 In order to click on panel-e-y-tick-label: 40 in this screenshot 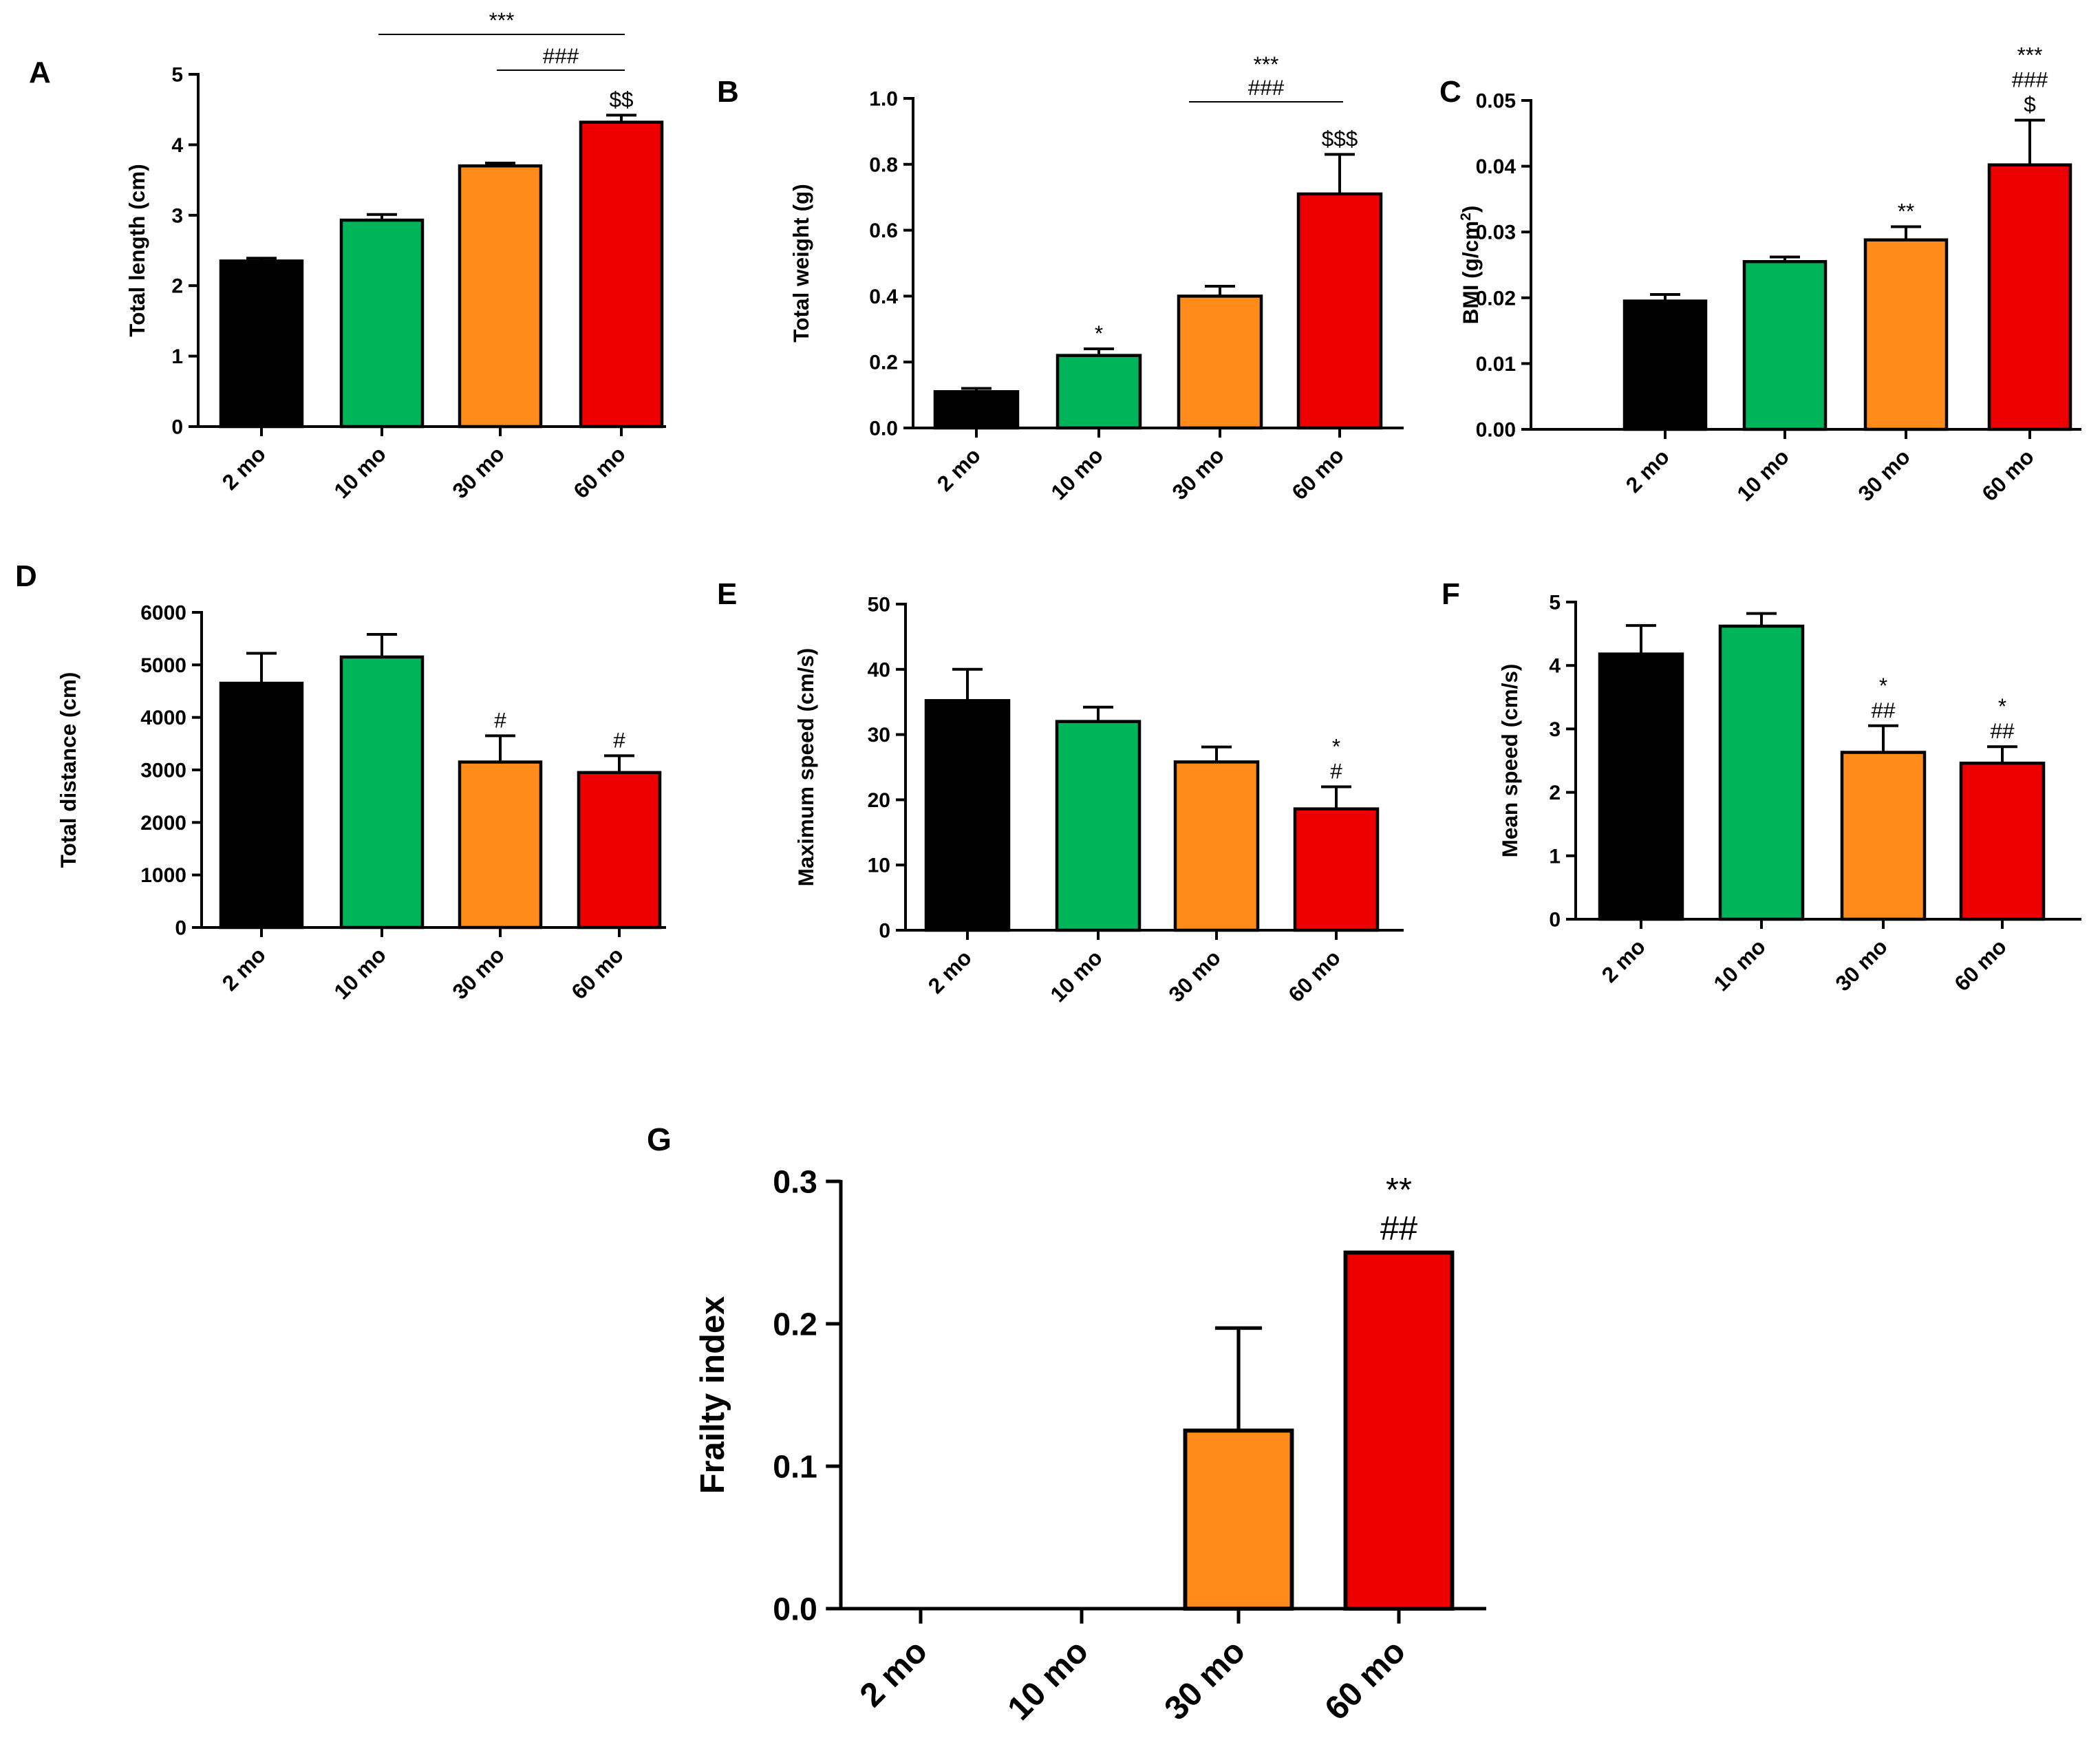, I will do `click(879, 669)`.